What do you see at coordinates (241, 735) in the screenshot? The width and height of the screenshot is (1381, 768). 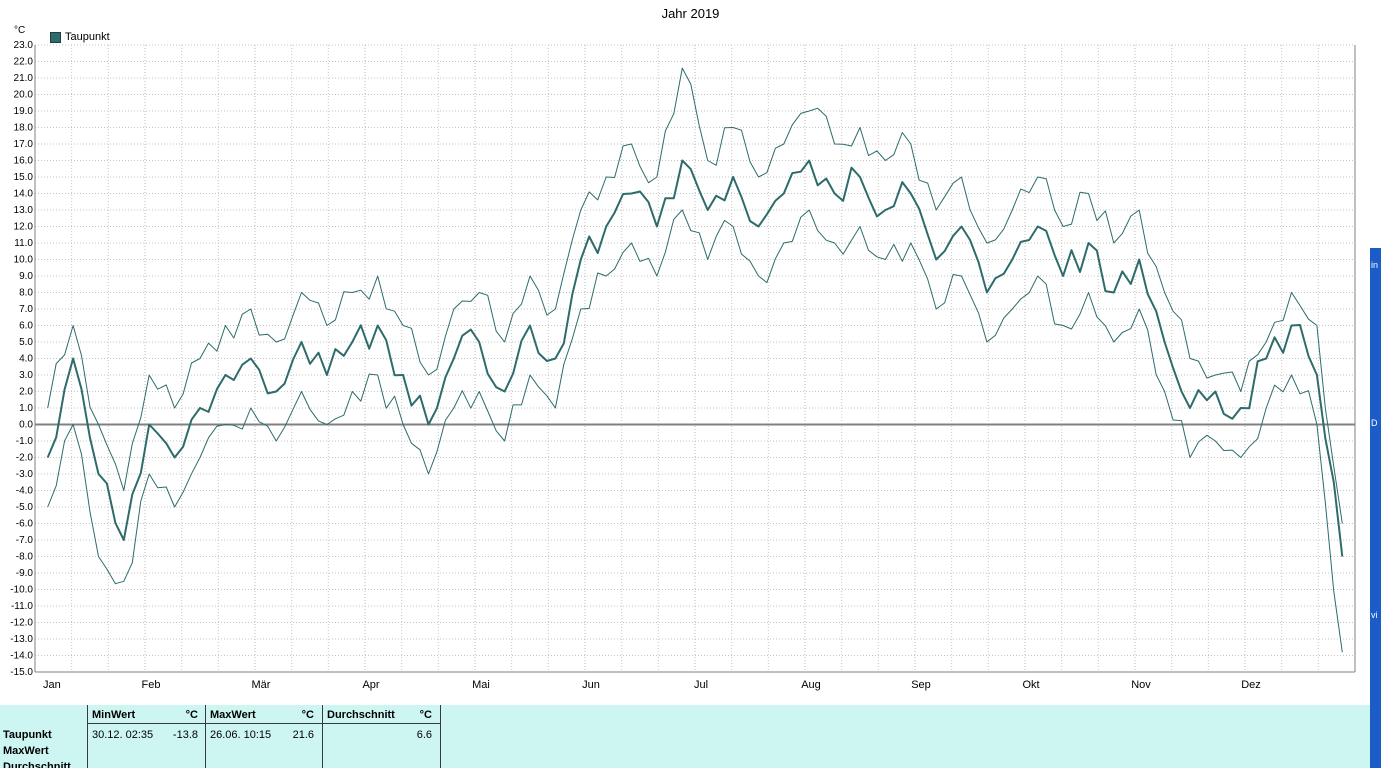 I see `taupunkt-max-time: 26.06. 10:15` at bounding box center [241, 735].